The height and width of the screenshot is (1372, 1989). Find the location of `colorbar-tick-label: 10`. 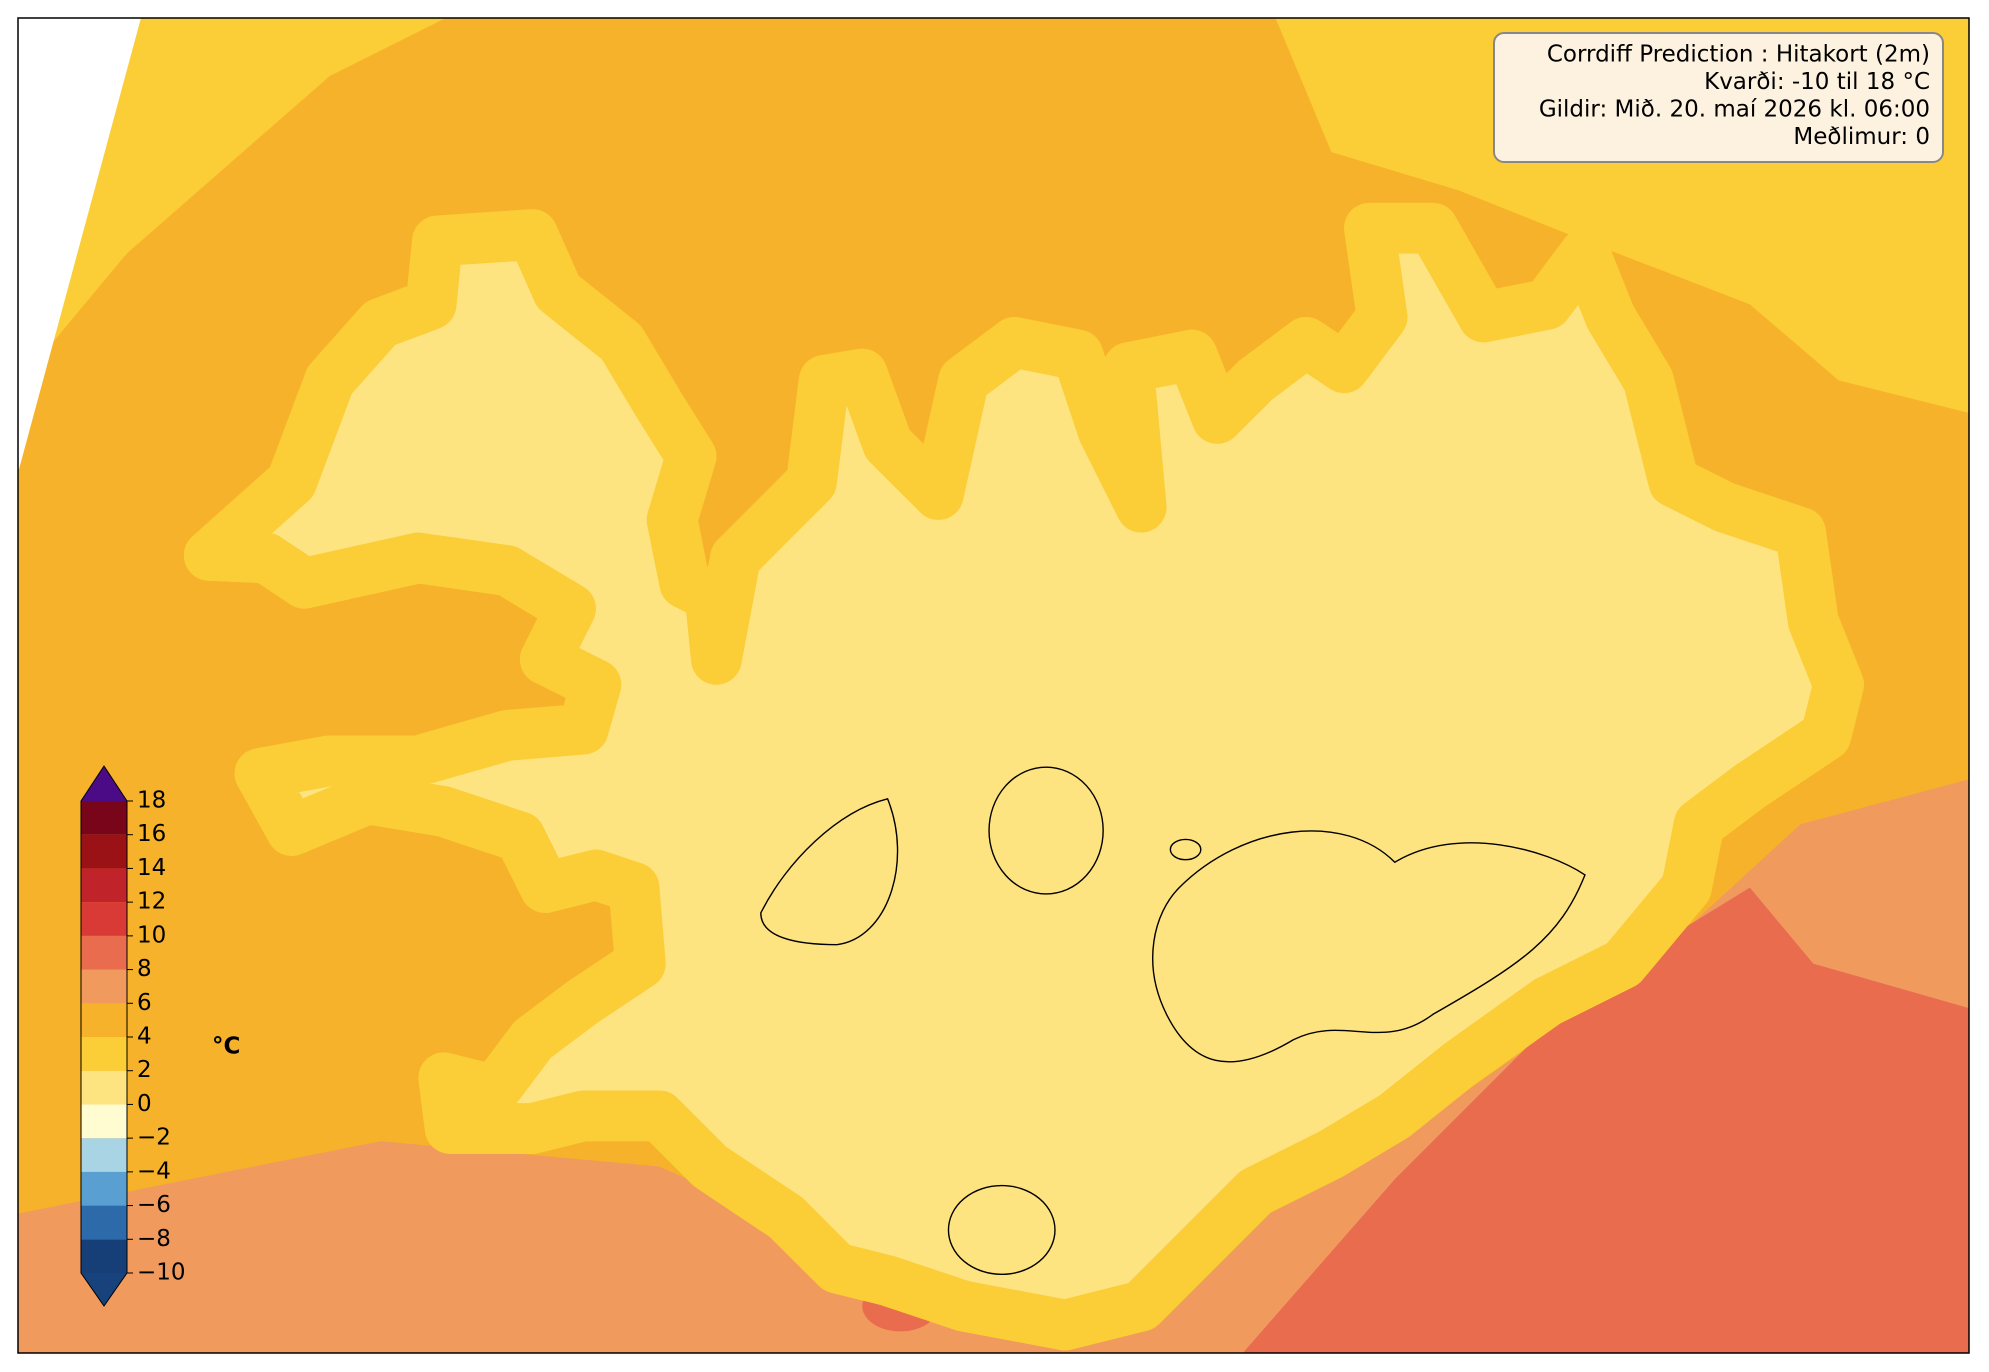

colorbar-tick-label: 10 is located at coordinates (151, 935).